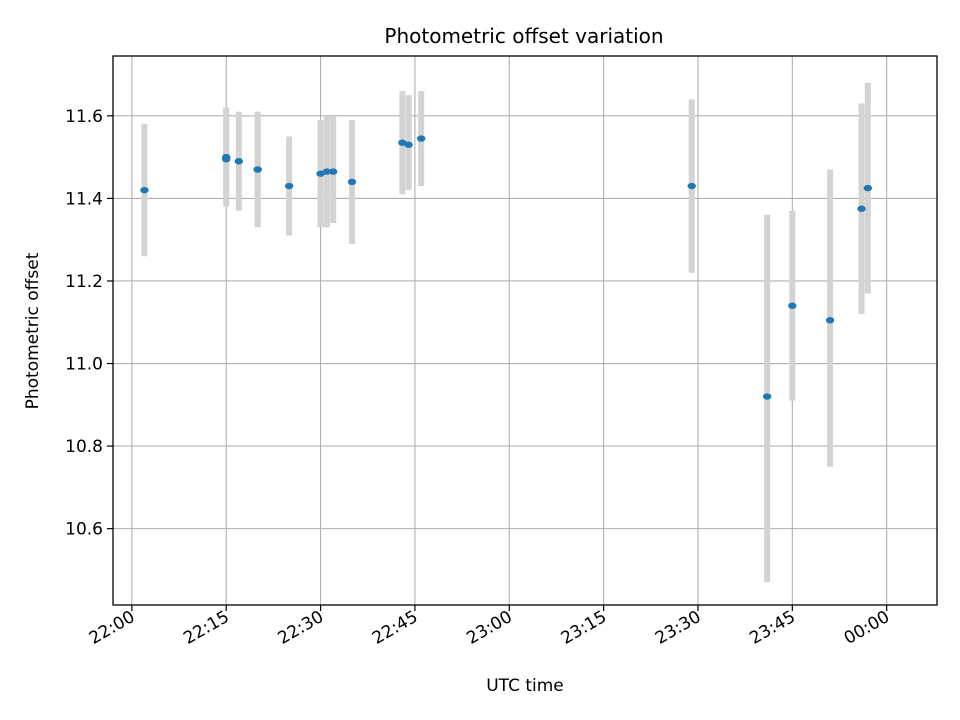 The height and width of the screenshot is (720, 960). What do you see at coordinates (84, 447) in the screenshot?
I see `y-tick-label: 10.8` at bounding box center [84, 447].